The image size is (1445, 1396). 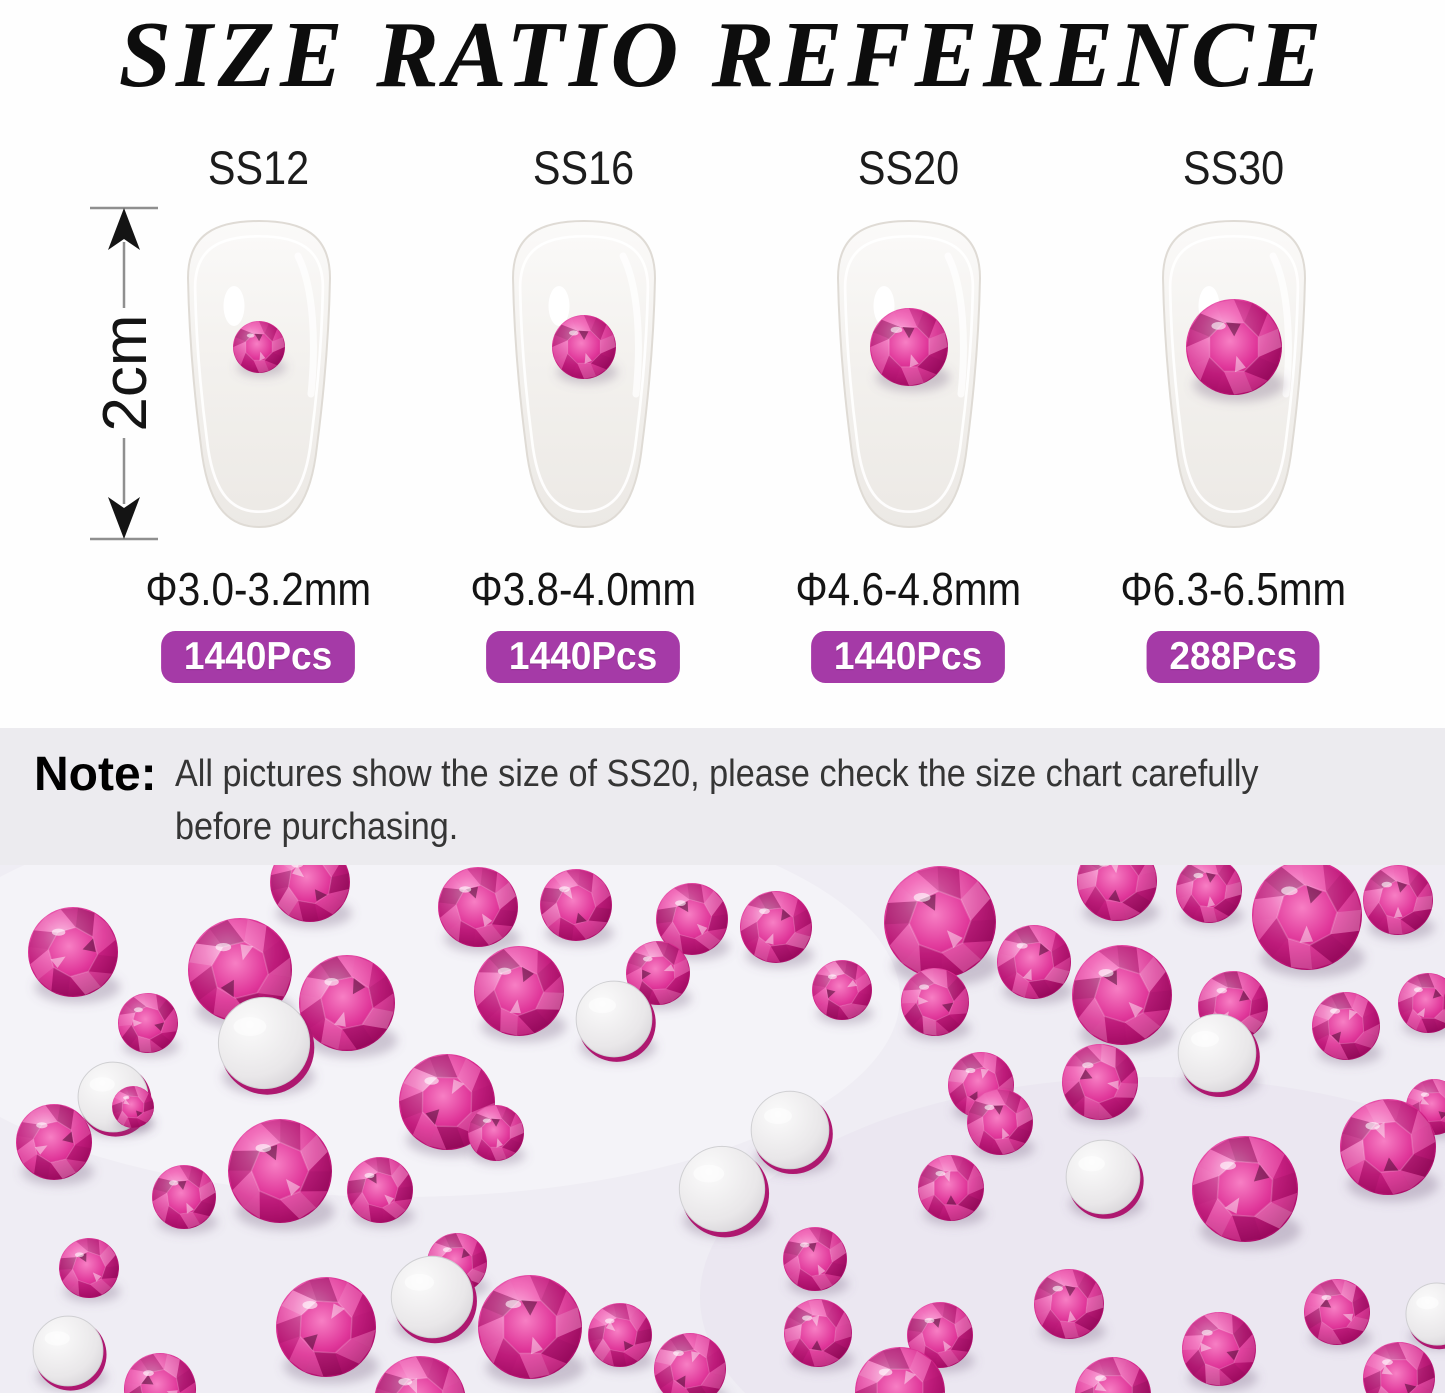 What do you see at coordinates (583, 589) in the screenshot?
I see `diameter-label: Φ3.8-4.0mm` at bounding box center [583, 589].